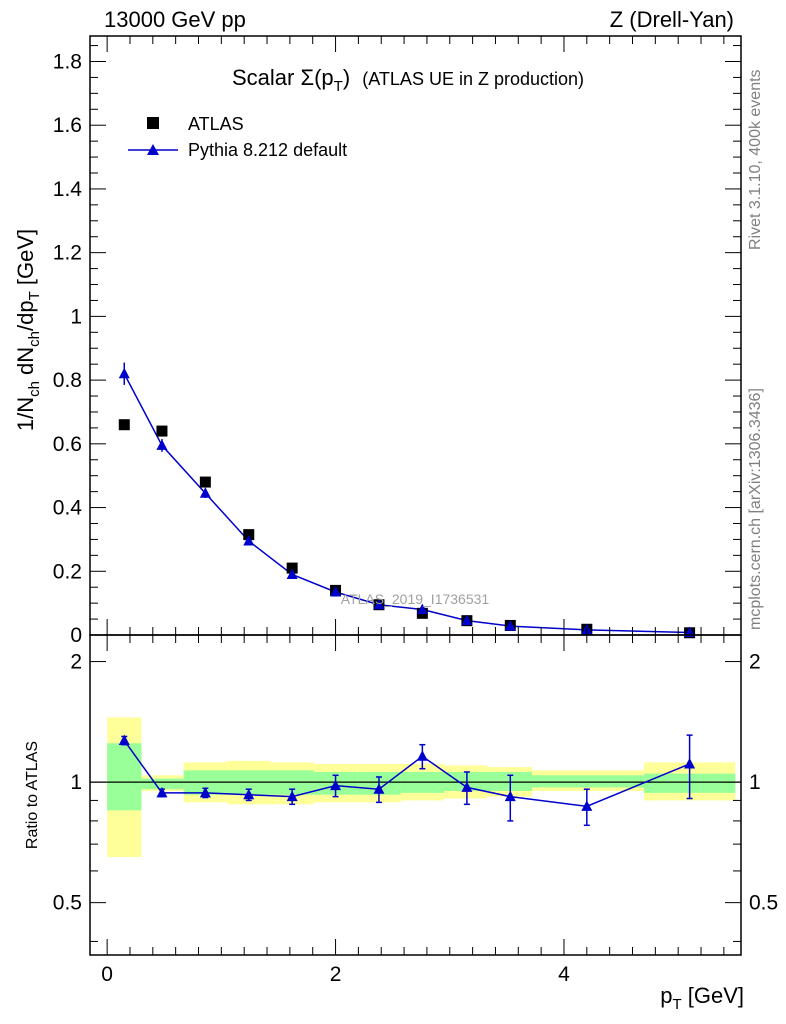 The width and height of the screenshot is (786, 1024). Describe the element at coordinates (76, 662) in the screenshot. I see `ratio-y-tick-label: 2` at that location.